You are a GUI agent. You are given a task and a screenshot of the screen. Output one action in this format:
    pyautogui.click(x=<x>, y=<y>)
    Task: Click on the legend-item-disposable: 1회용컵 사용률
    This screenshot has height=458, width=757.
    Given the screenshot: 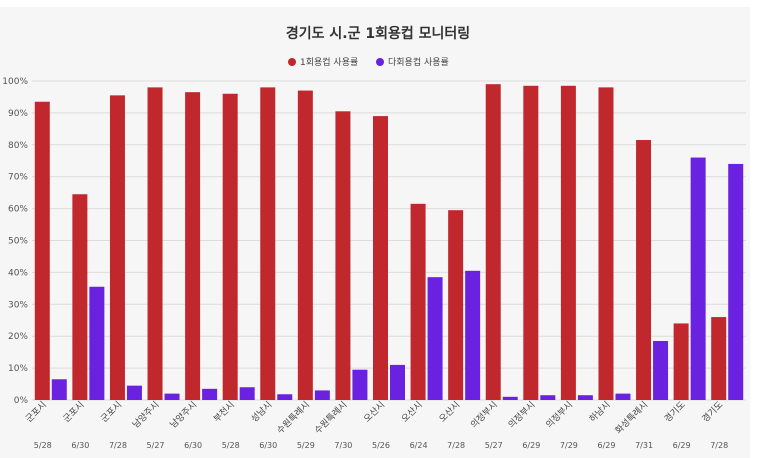 What is the action you would take?
    pyautogui.click(x=323, y=62)
    